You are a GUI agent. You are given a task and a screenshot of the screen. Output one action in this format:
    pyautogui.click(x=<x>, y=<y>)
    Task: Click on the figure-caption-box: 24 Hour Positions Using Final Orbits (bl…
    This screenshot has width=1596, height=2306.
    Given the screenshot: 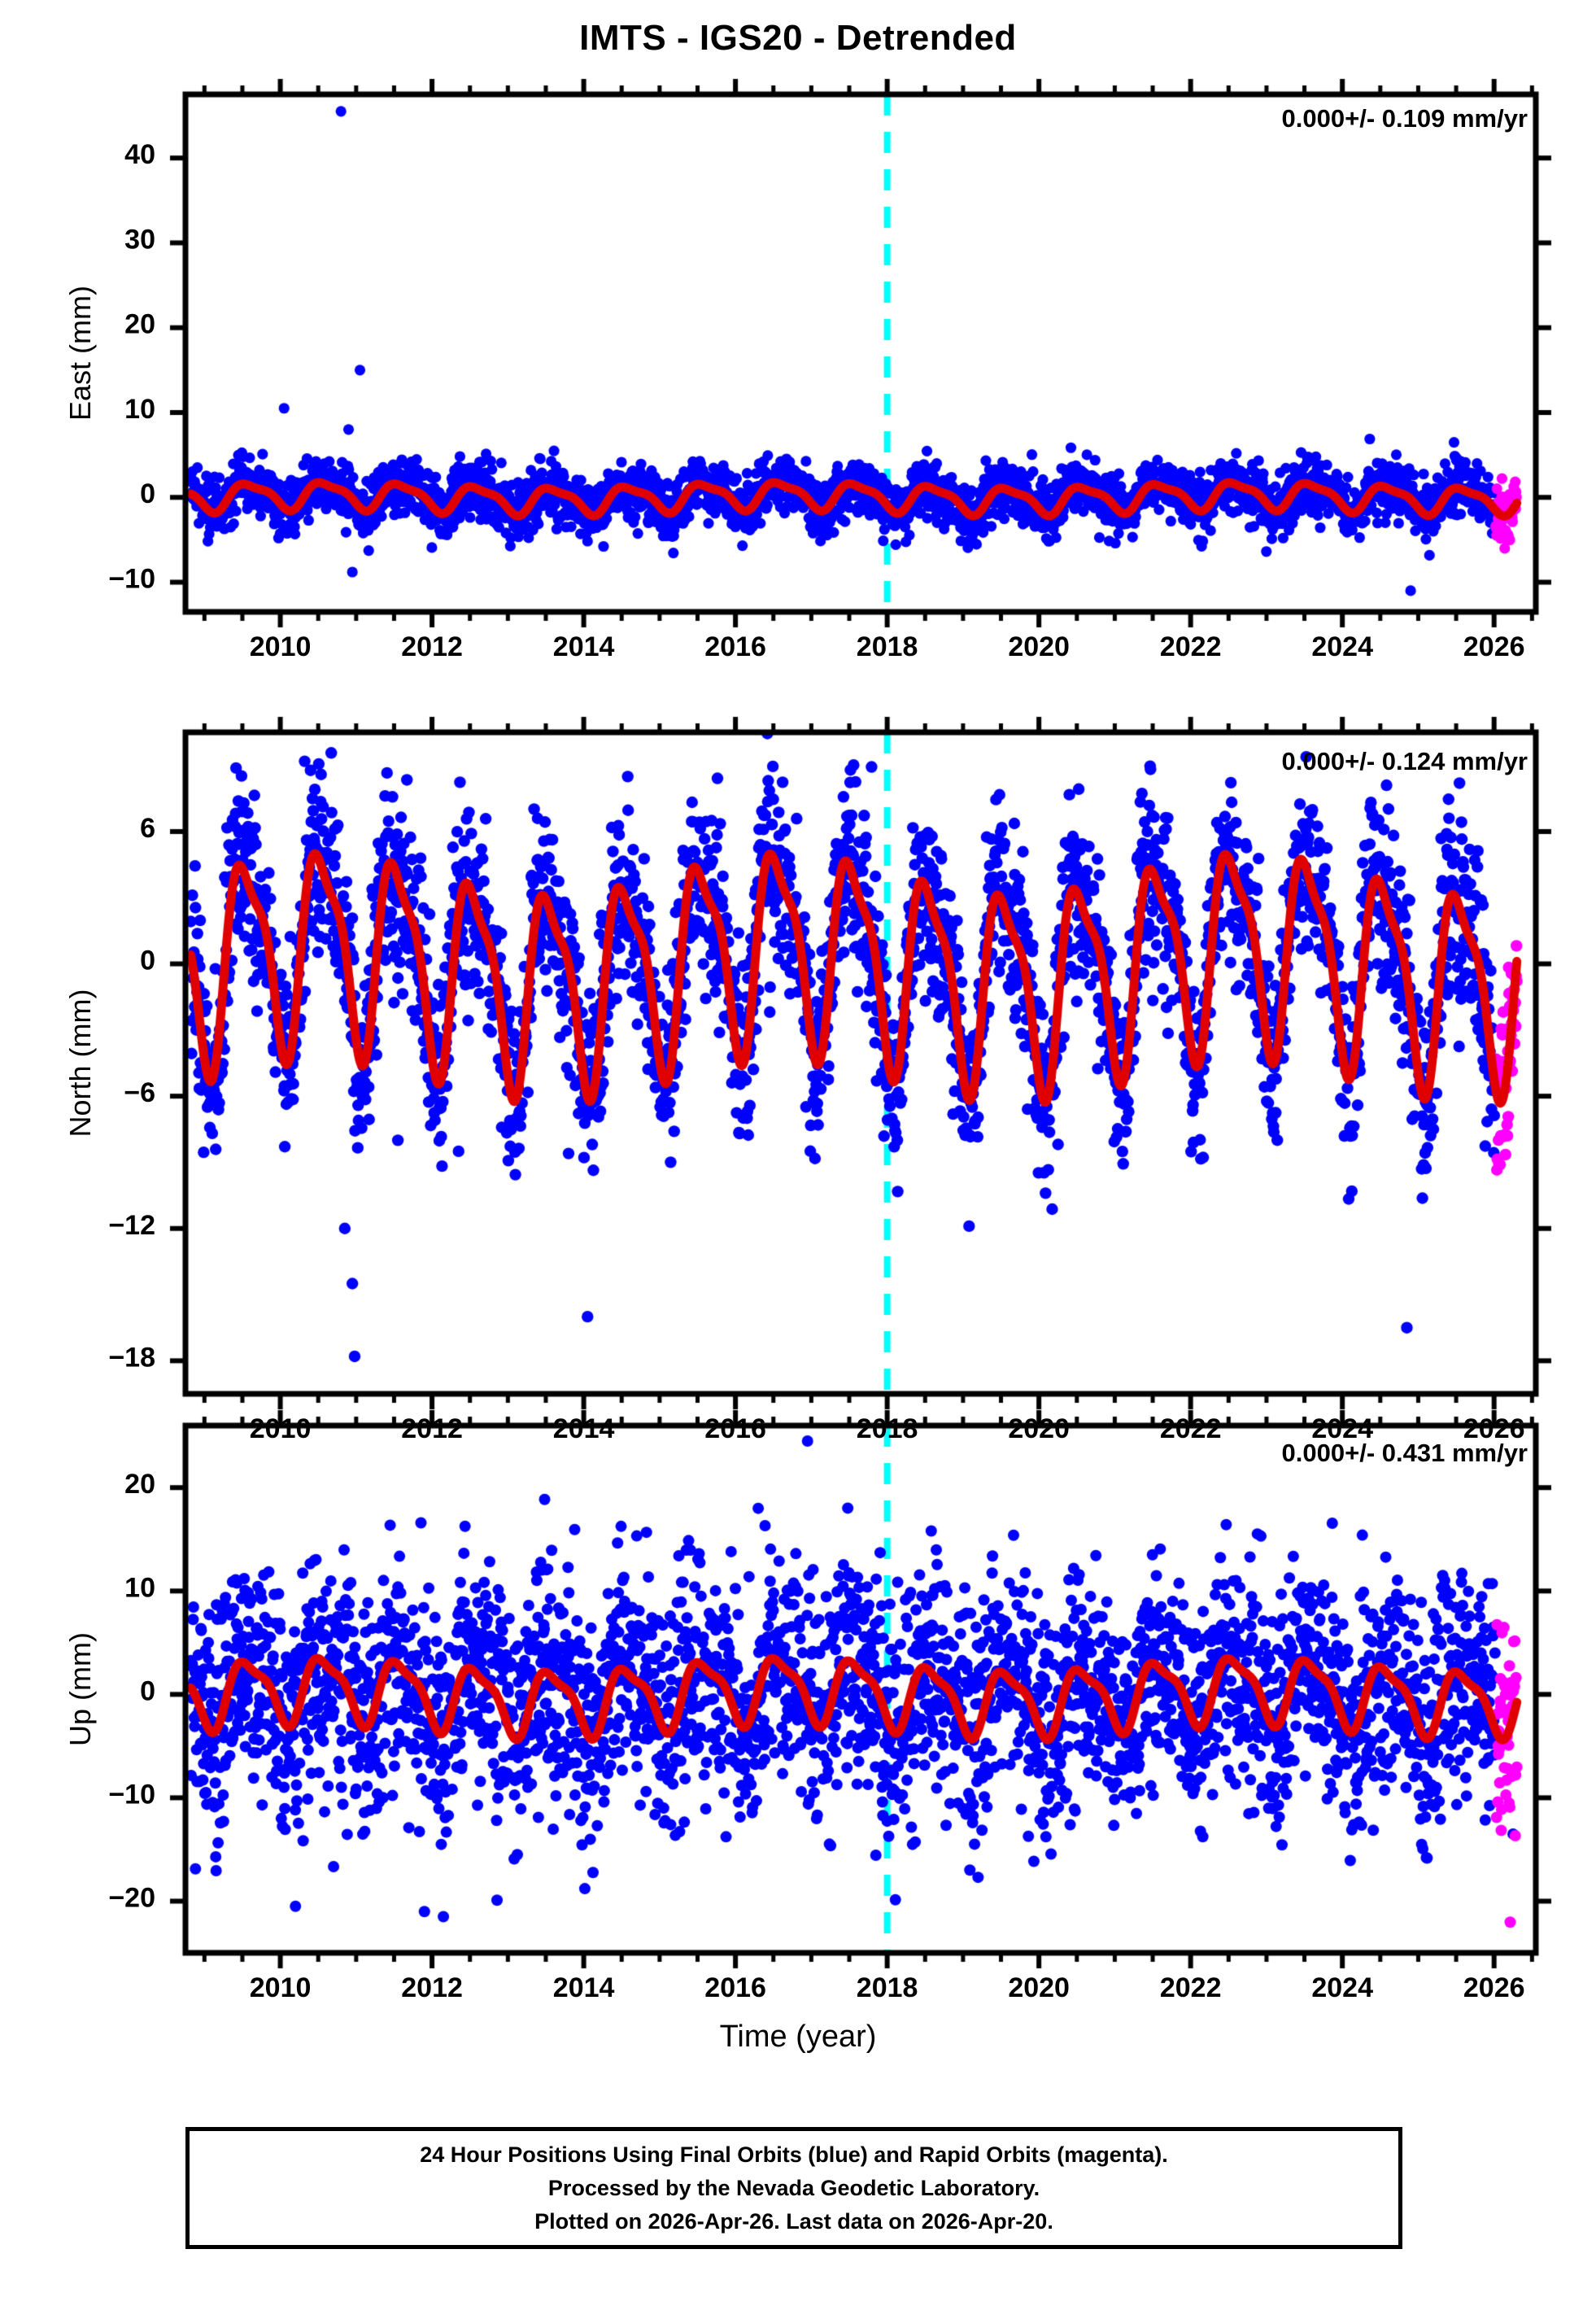 What is the action you would take?
    pyautogui.click(x=793, y=2188)
    